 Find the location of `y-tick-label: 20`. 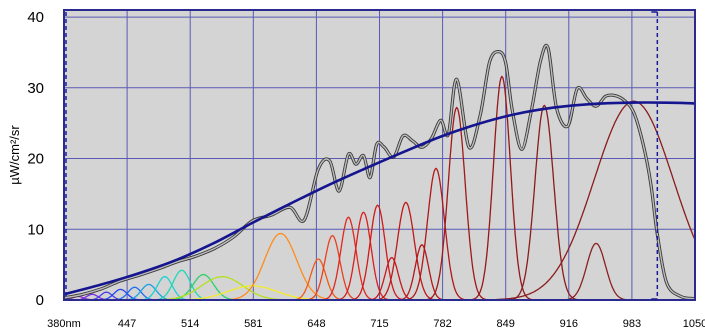

y-tick-label: 20 is located at coordinates (35, 159).